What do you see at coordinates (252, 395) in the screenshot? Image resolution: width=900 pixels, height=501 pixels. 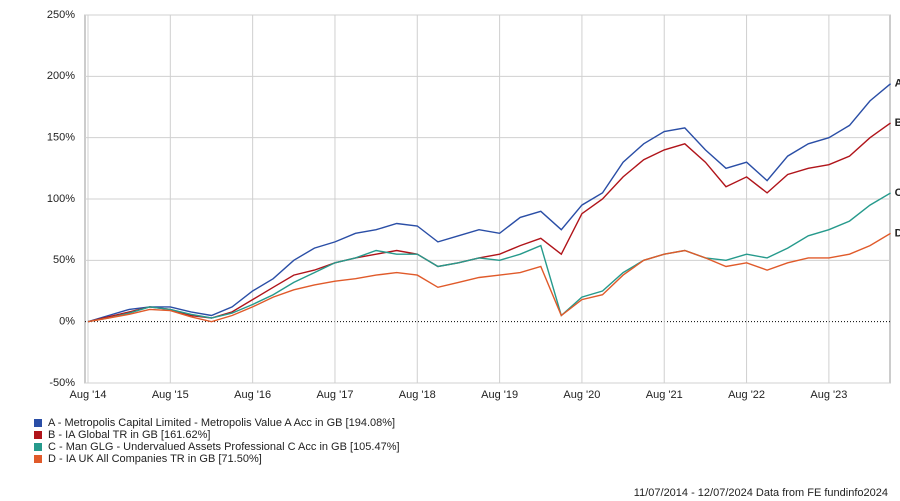 I see `x-tick-label: Aug '16` at bounding box center [252, 395].